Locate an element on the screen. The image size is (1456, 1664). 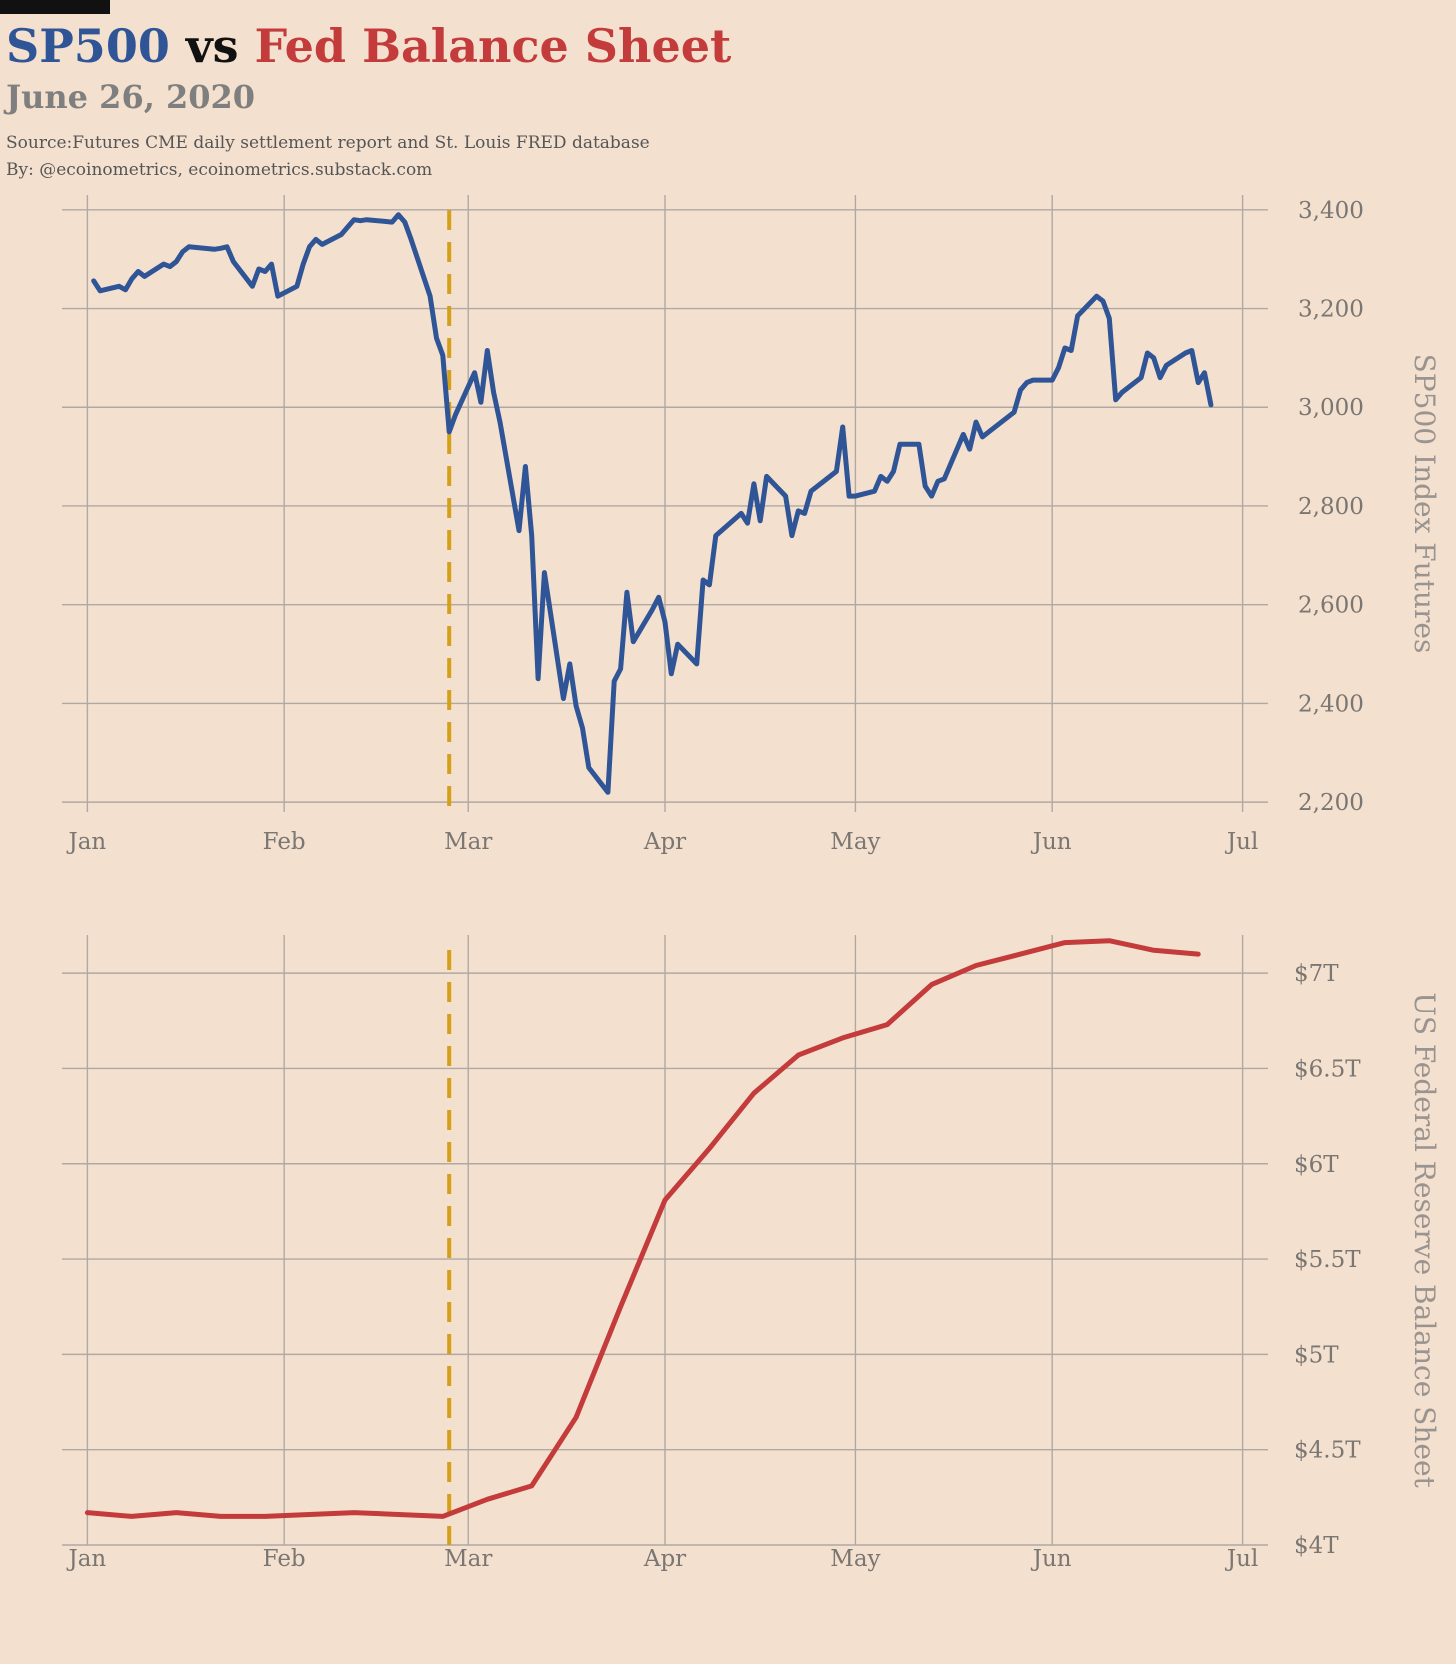
y-tick-label: 3,000 is located at coordinates (1331, 408).